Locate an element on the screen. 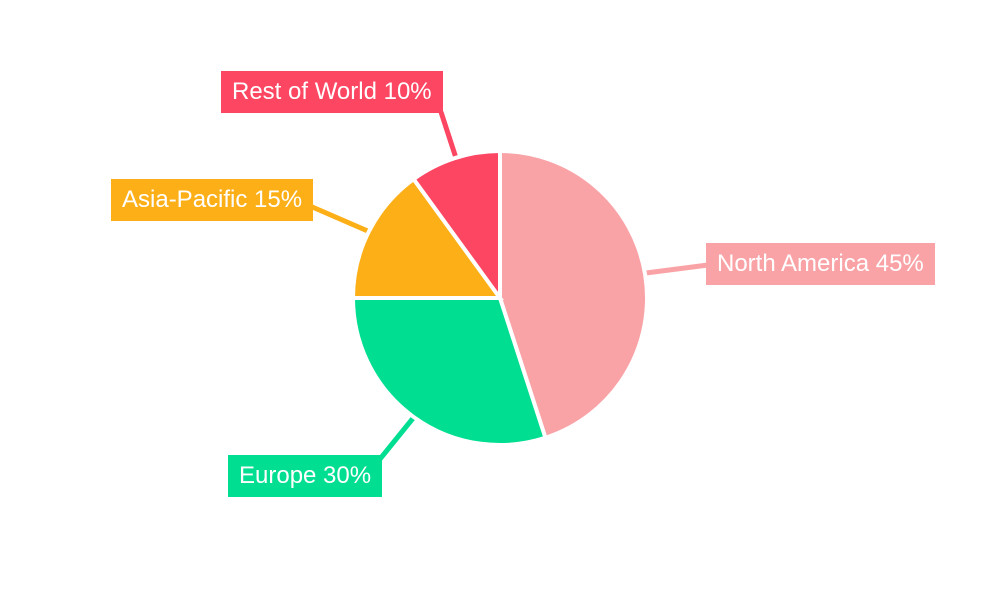 The height and width of the screenshot is (600, 1000). pie-slice-asia-pacific is located at coordinates (427, 238).